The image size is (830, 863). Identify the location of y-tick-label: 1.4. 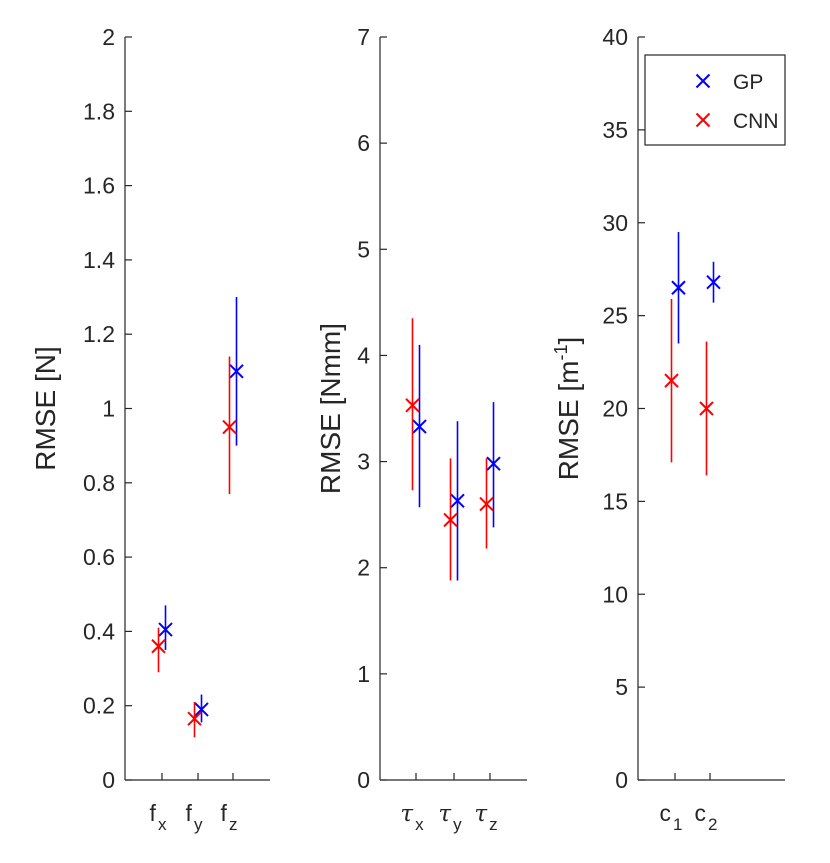
(99, 260).